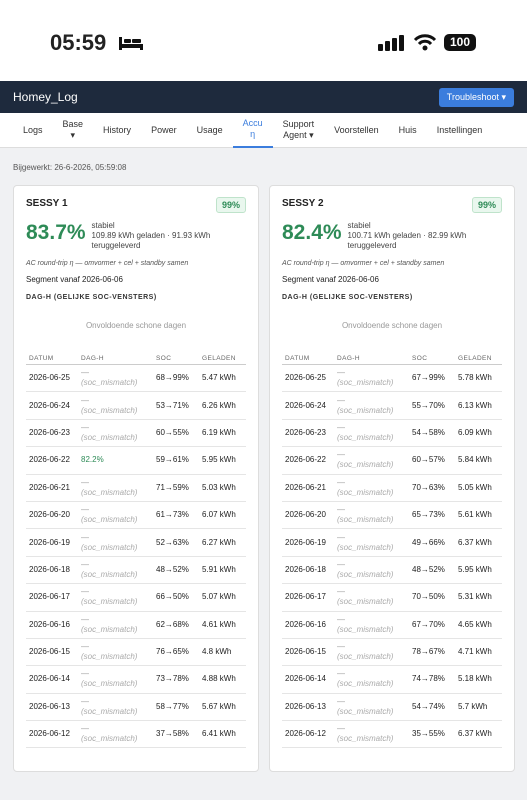  I want to click on date-cell: 2026-06-18, so click(308, 570).